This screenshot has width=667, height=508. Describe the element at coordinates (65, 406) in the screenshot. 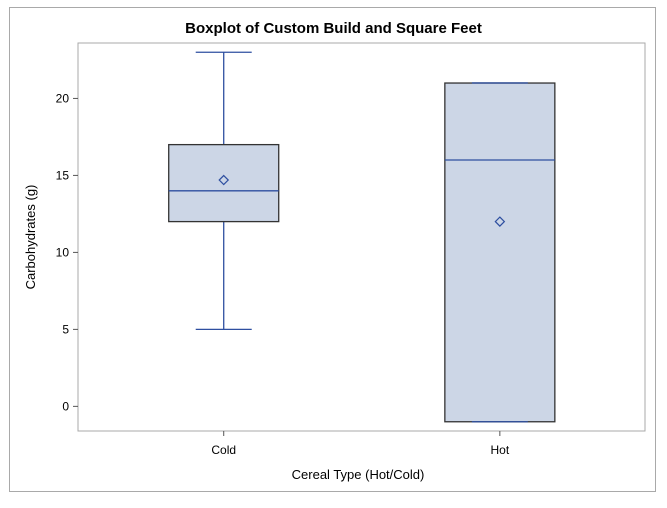

I see `y-tick-label: 0` at that location.